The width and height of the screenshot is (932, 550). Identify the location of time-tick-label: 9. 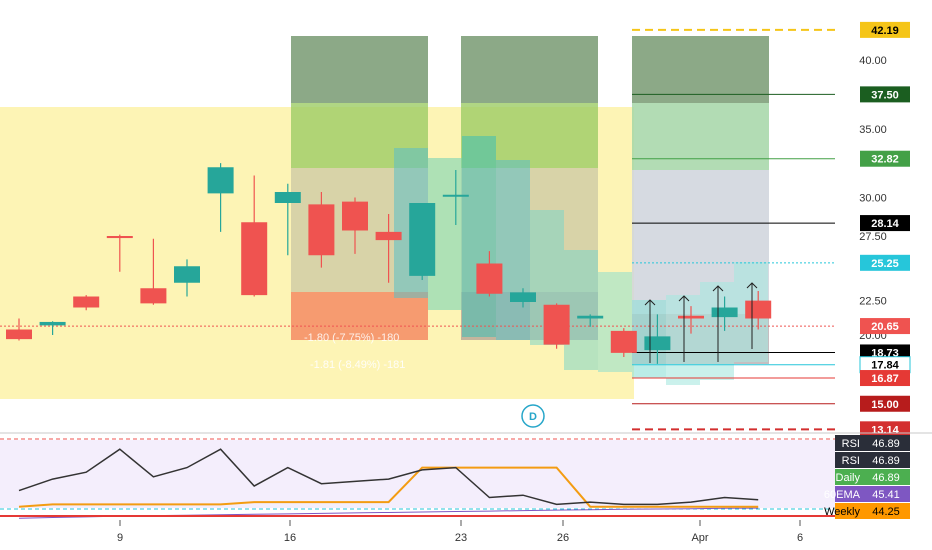
(120, 538).